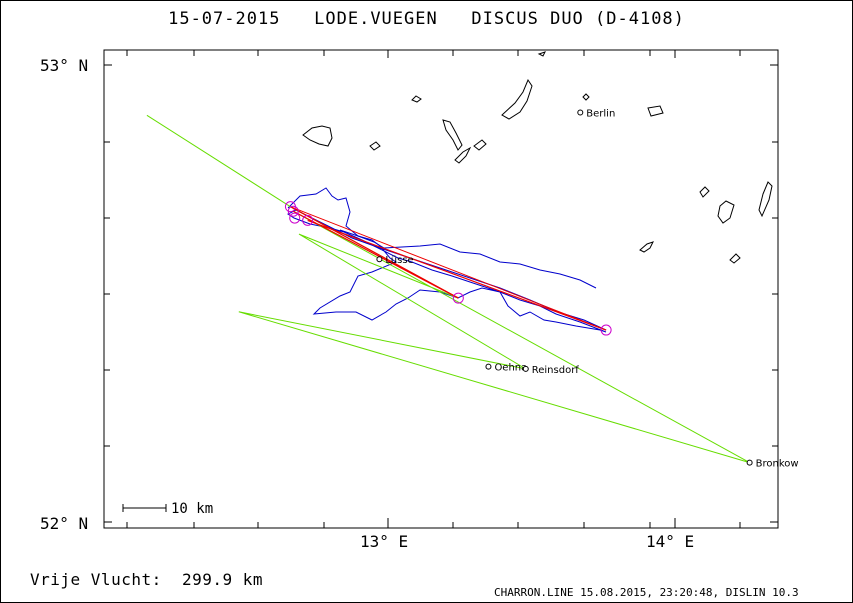 The image size is (853, 603). What do you see at coordinates (468, 259) in the screenshot?
I see `flight-track-branch` at bounding box center [468, 259].